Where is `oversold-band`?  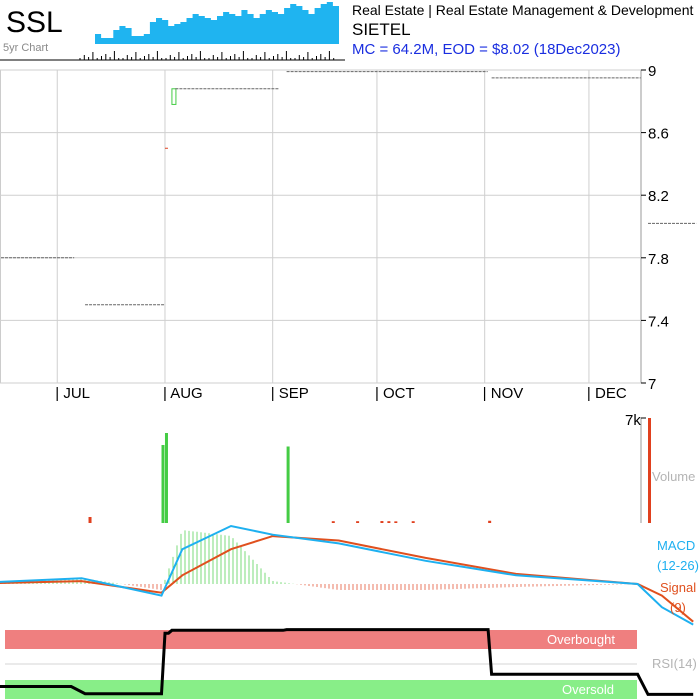
oversold-band is located at coordinates (321, 689).